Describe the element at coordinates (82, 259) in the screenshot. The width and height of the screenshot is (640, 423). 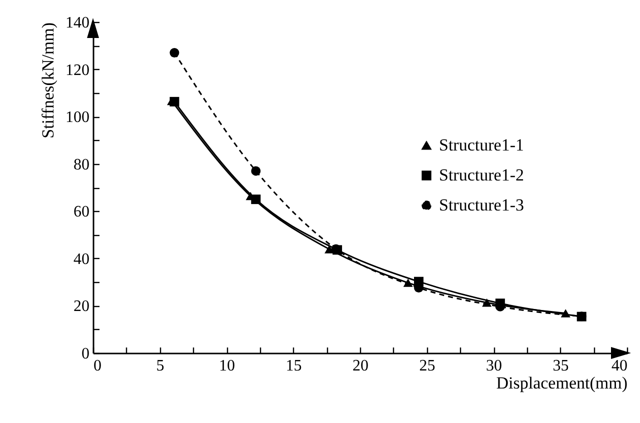
I see `y-tick-label: 40` at that location.